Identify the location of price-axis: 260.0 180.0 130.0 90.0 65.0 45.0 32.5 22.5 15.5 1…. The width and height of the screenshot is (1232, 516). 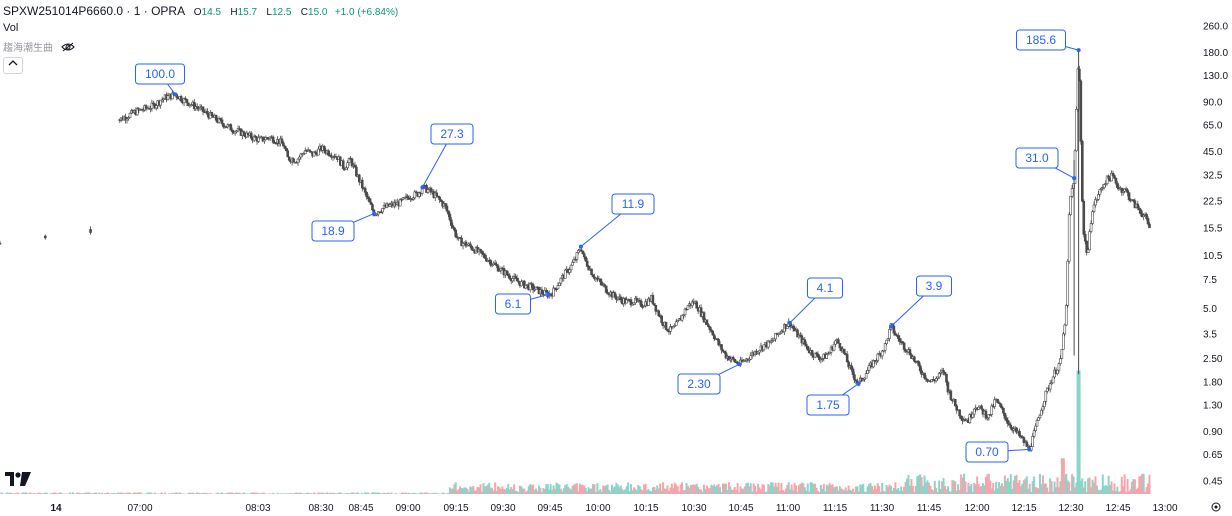
(1215, 255).